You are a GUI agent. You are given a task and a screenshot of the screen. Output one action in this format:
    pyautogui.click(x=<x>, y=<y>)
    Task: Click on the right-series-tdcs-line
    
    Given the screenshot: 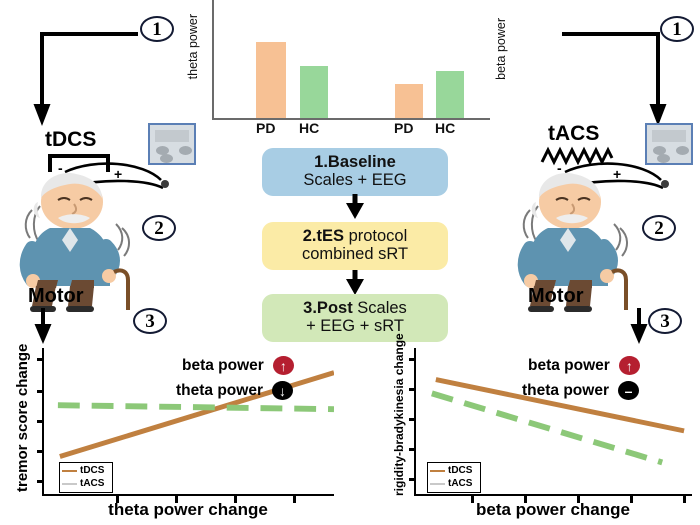 What is the action you would take?
    pyautogui.click(x=560, y=405)
    